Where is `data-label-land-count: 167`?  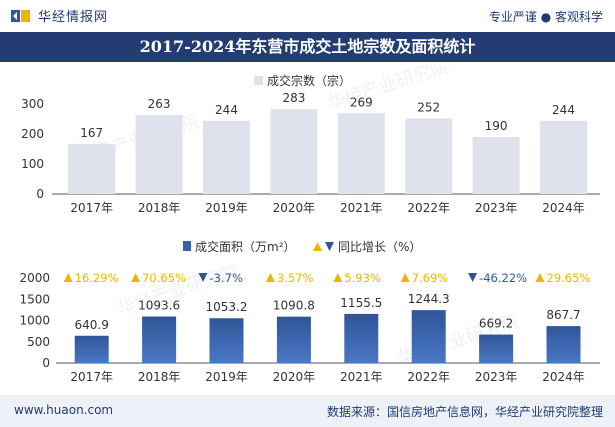 data-label-land-count: 167 is located at coordinates (91, 133).